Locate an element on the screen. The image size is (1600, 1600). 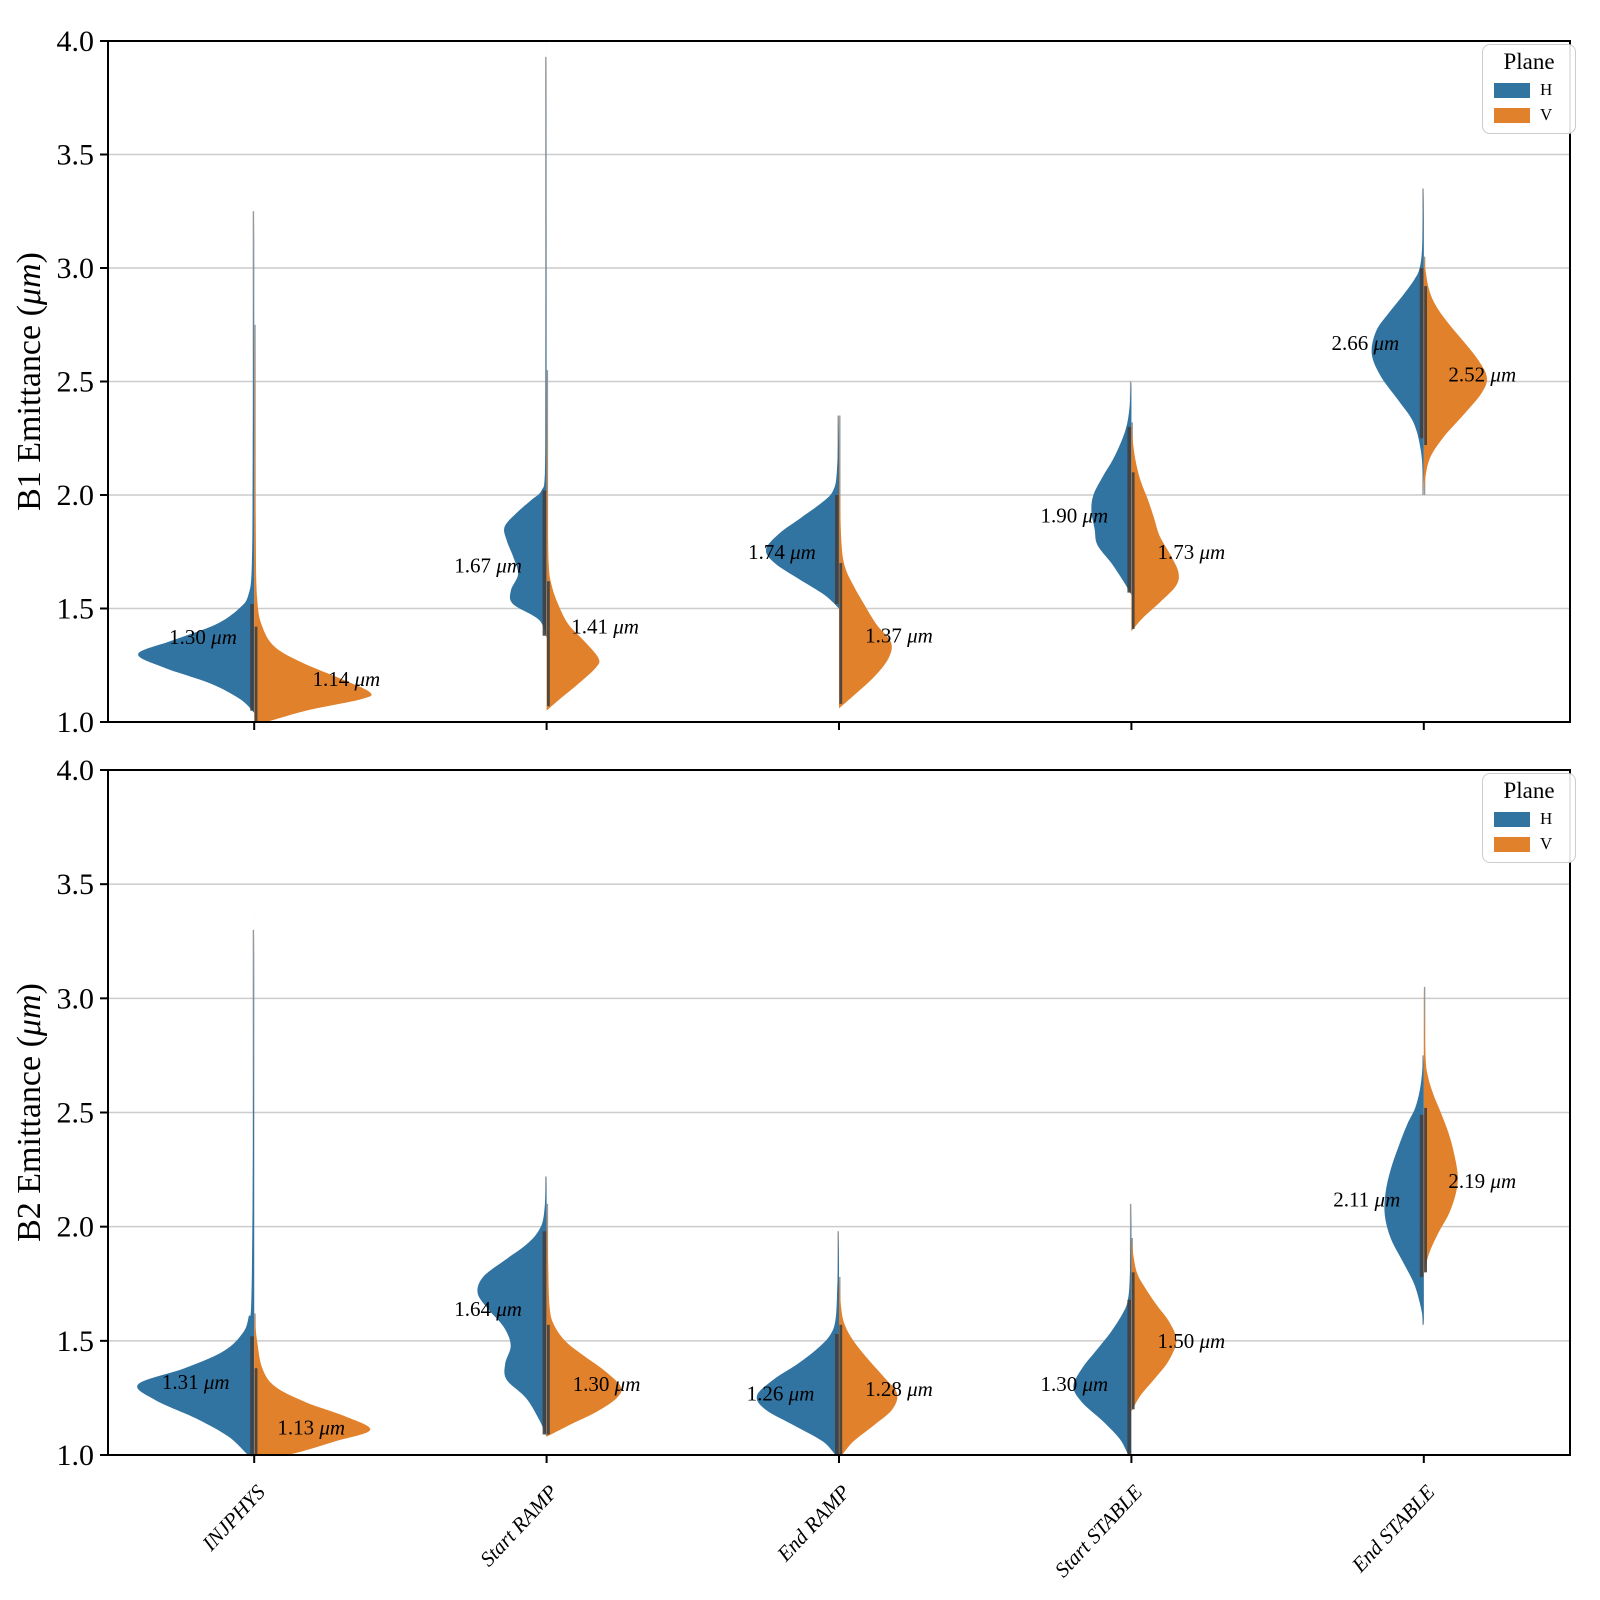
mean-annotation-End RAMP-H: 1.74 μm is located at coordinates (782, 552).